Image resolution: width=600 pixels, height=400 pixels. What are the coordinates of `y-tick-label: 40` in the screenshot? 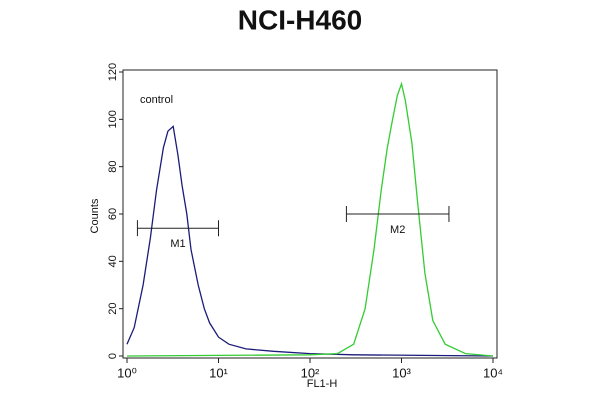 It's located at (113, 261).